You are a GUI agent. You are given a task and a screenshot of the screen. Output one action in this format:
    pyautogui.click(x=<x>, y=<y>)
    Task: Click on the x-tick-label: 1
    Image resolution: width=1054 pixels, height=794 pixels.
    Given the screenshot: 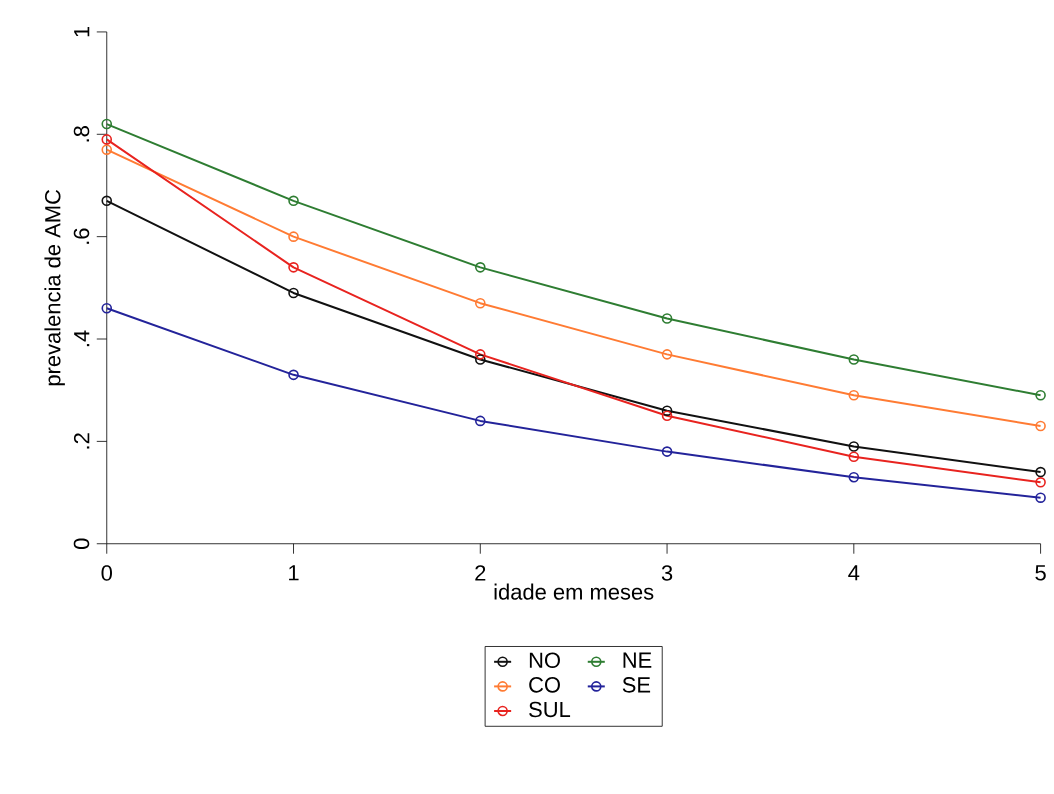 What is the action you would take?
    pyautogui.click(x=294, y=573)
    